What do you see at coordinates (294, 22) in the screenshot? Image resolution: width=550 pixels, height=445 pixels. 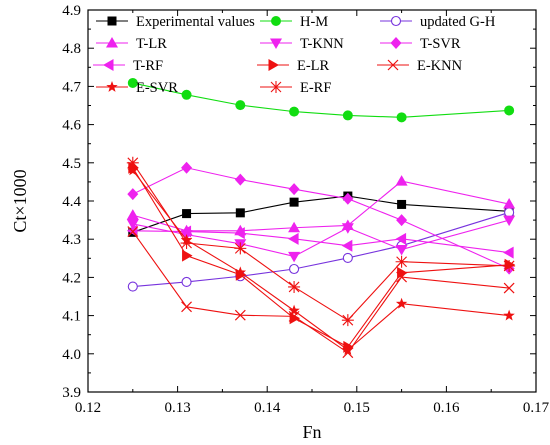 I see `legend-item: H-M` at bounding box center [294, 22].